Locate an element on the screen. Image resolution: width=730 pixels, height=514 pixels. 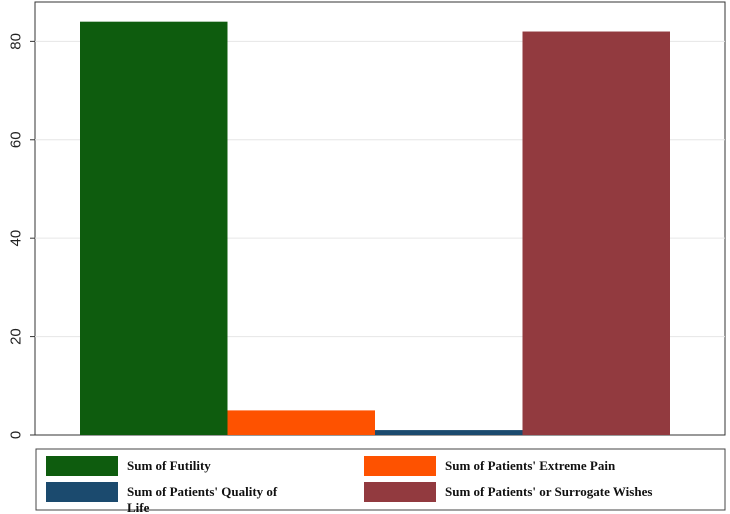
y-axis: 0 20 40 60 80 is located at coordinates (21, 236).